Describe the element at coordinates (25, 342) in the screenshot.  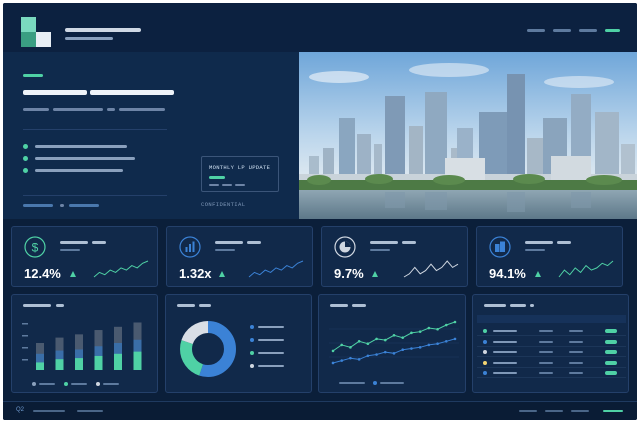
I see `y-axis-ticks` at that location.